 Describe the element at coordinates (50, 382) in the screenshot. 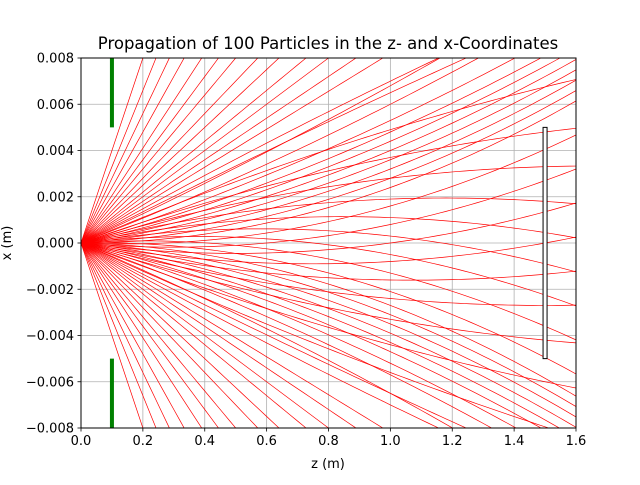

I see `y-tick-label: −0.006` at that location.